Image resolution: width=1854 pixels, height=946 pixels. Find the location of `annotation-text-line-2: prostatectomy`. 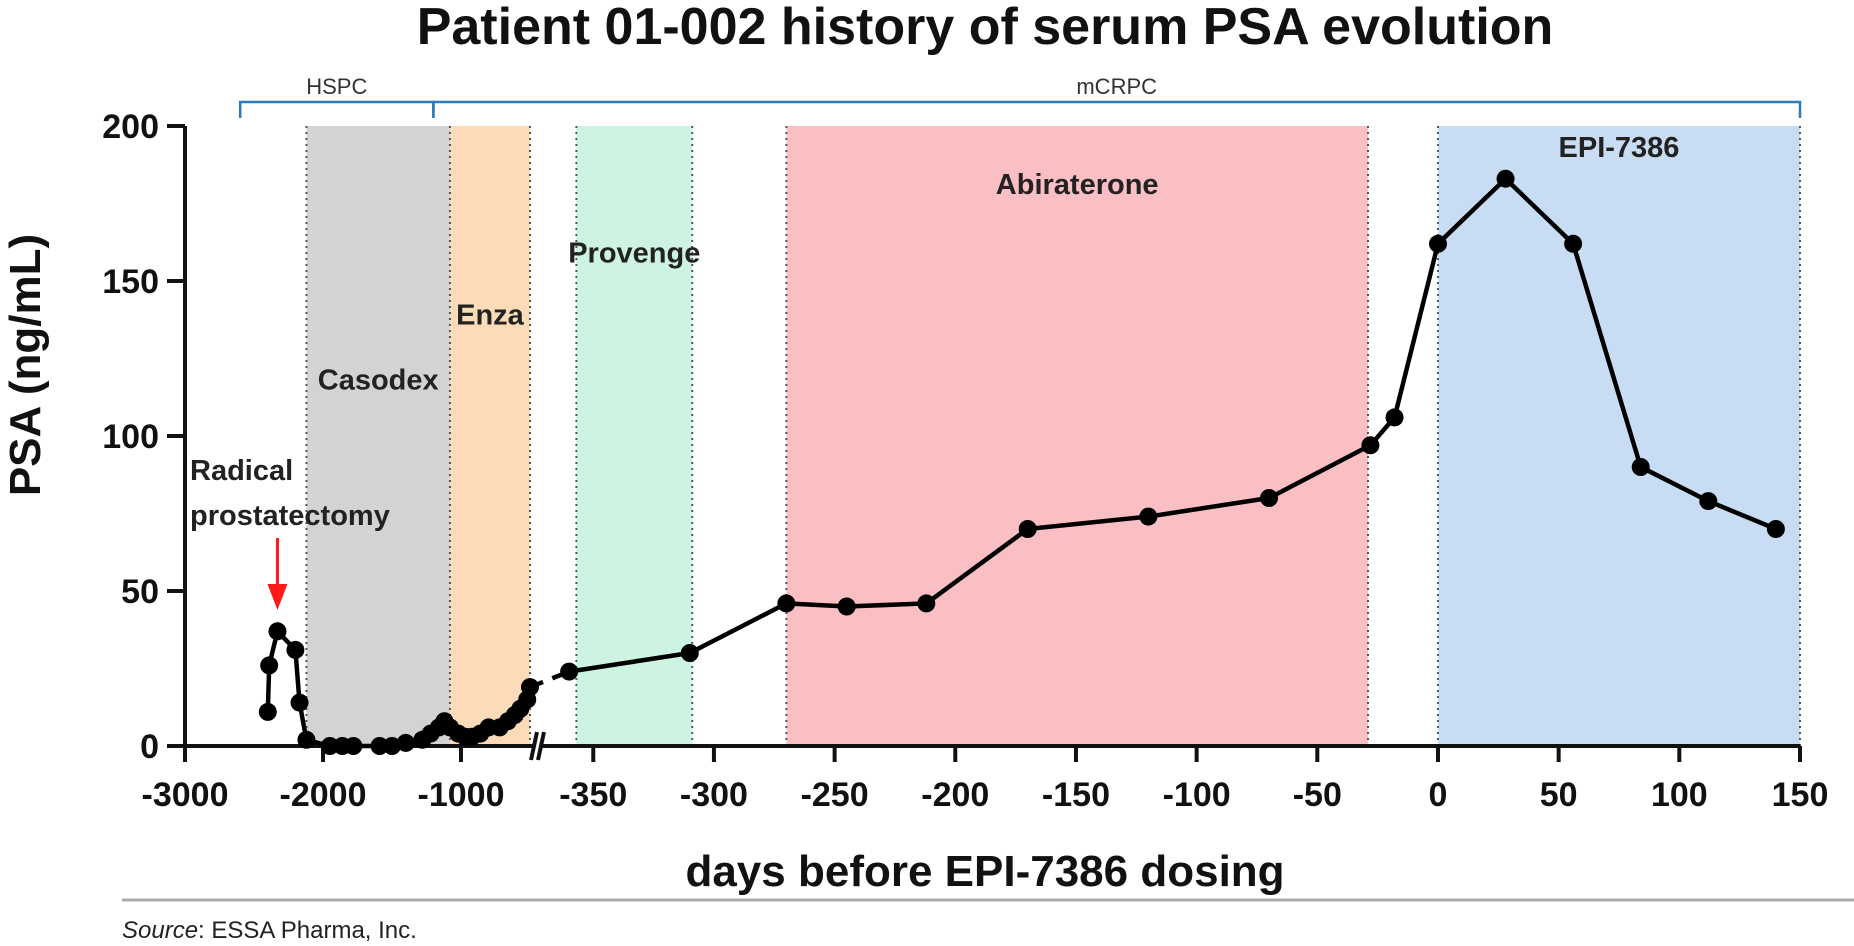

annotation-text-line-2: prostatectomy is located at coordinates (290, 516).